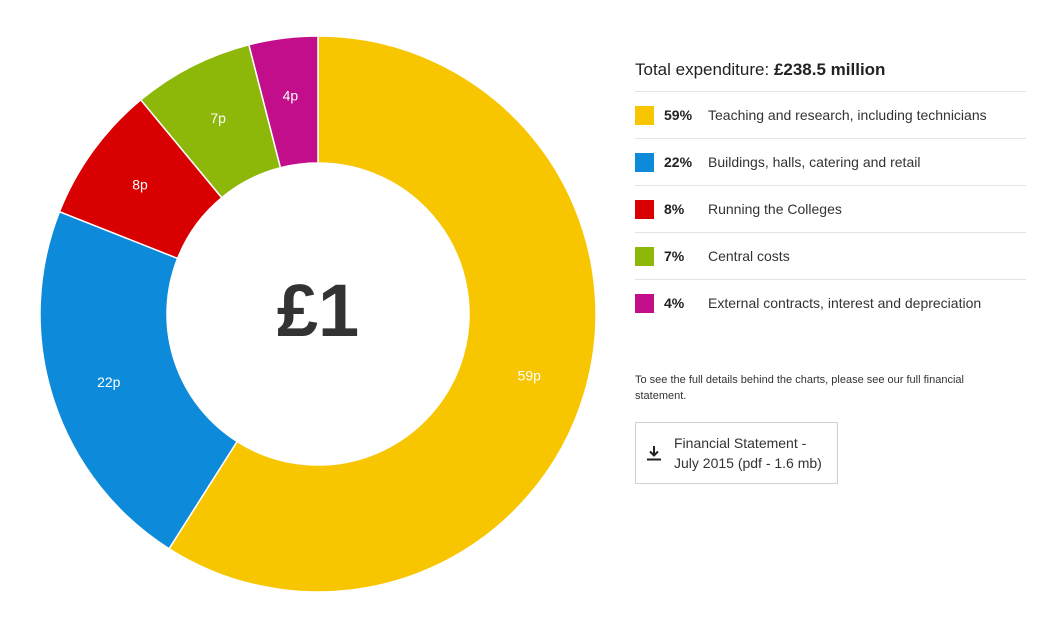 This screenshot has height=626, width=1058. What do you see at coordinates (814, 162) in the screenshot?
I see `legend-label: Buildings, halls, catering and retail` at bounding box center [814, 162].